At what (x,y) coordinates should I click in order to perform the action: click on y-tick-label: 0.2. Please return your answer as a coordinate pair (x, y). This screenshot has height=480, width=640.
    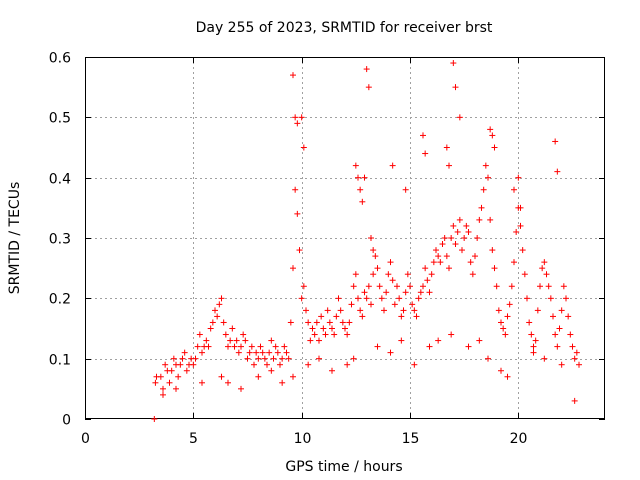
    Looking at the image, I should click on (60, 300).